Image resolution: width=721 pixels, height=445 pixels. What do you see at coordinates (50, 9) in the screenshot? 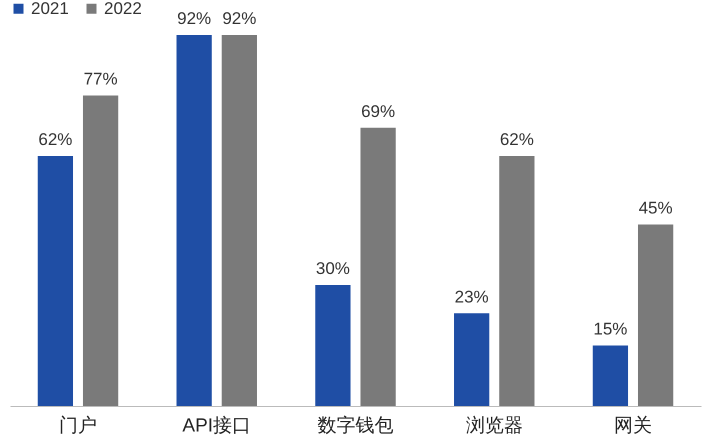
I see `legend-label: 2021` at bounding box center [50, 9].